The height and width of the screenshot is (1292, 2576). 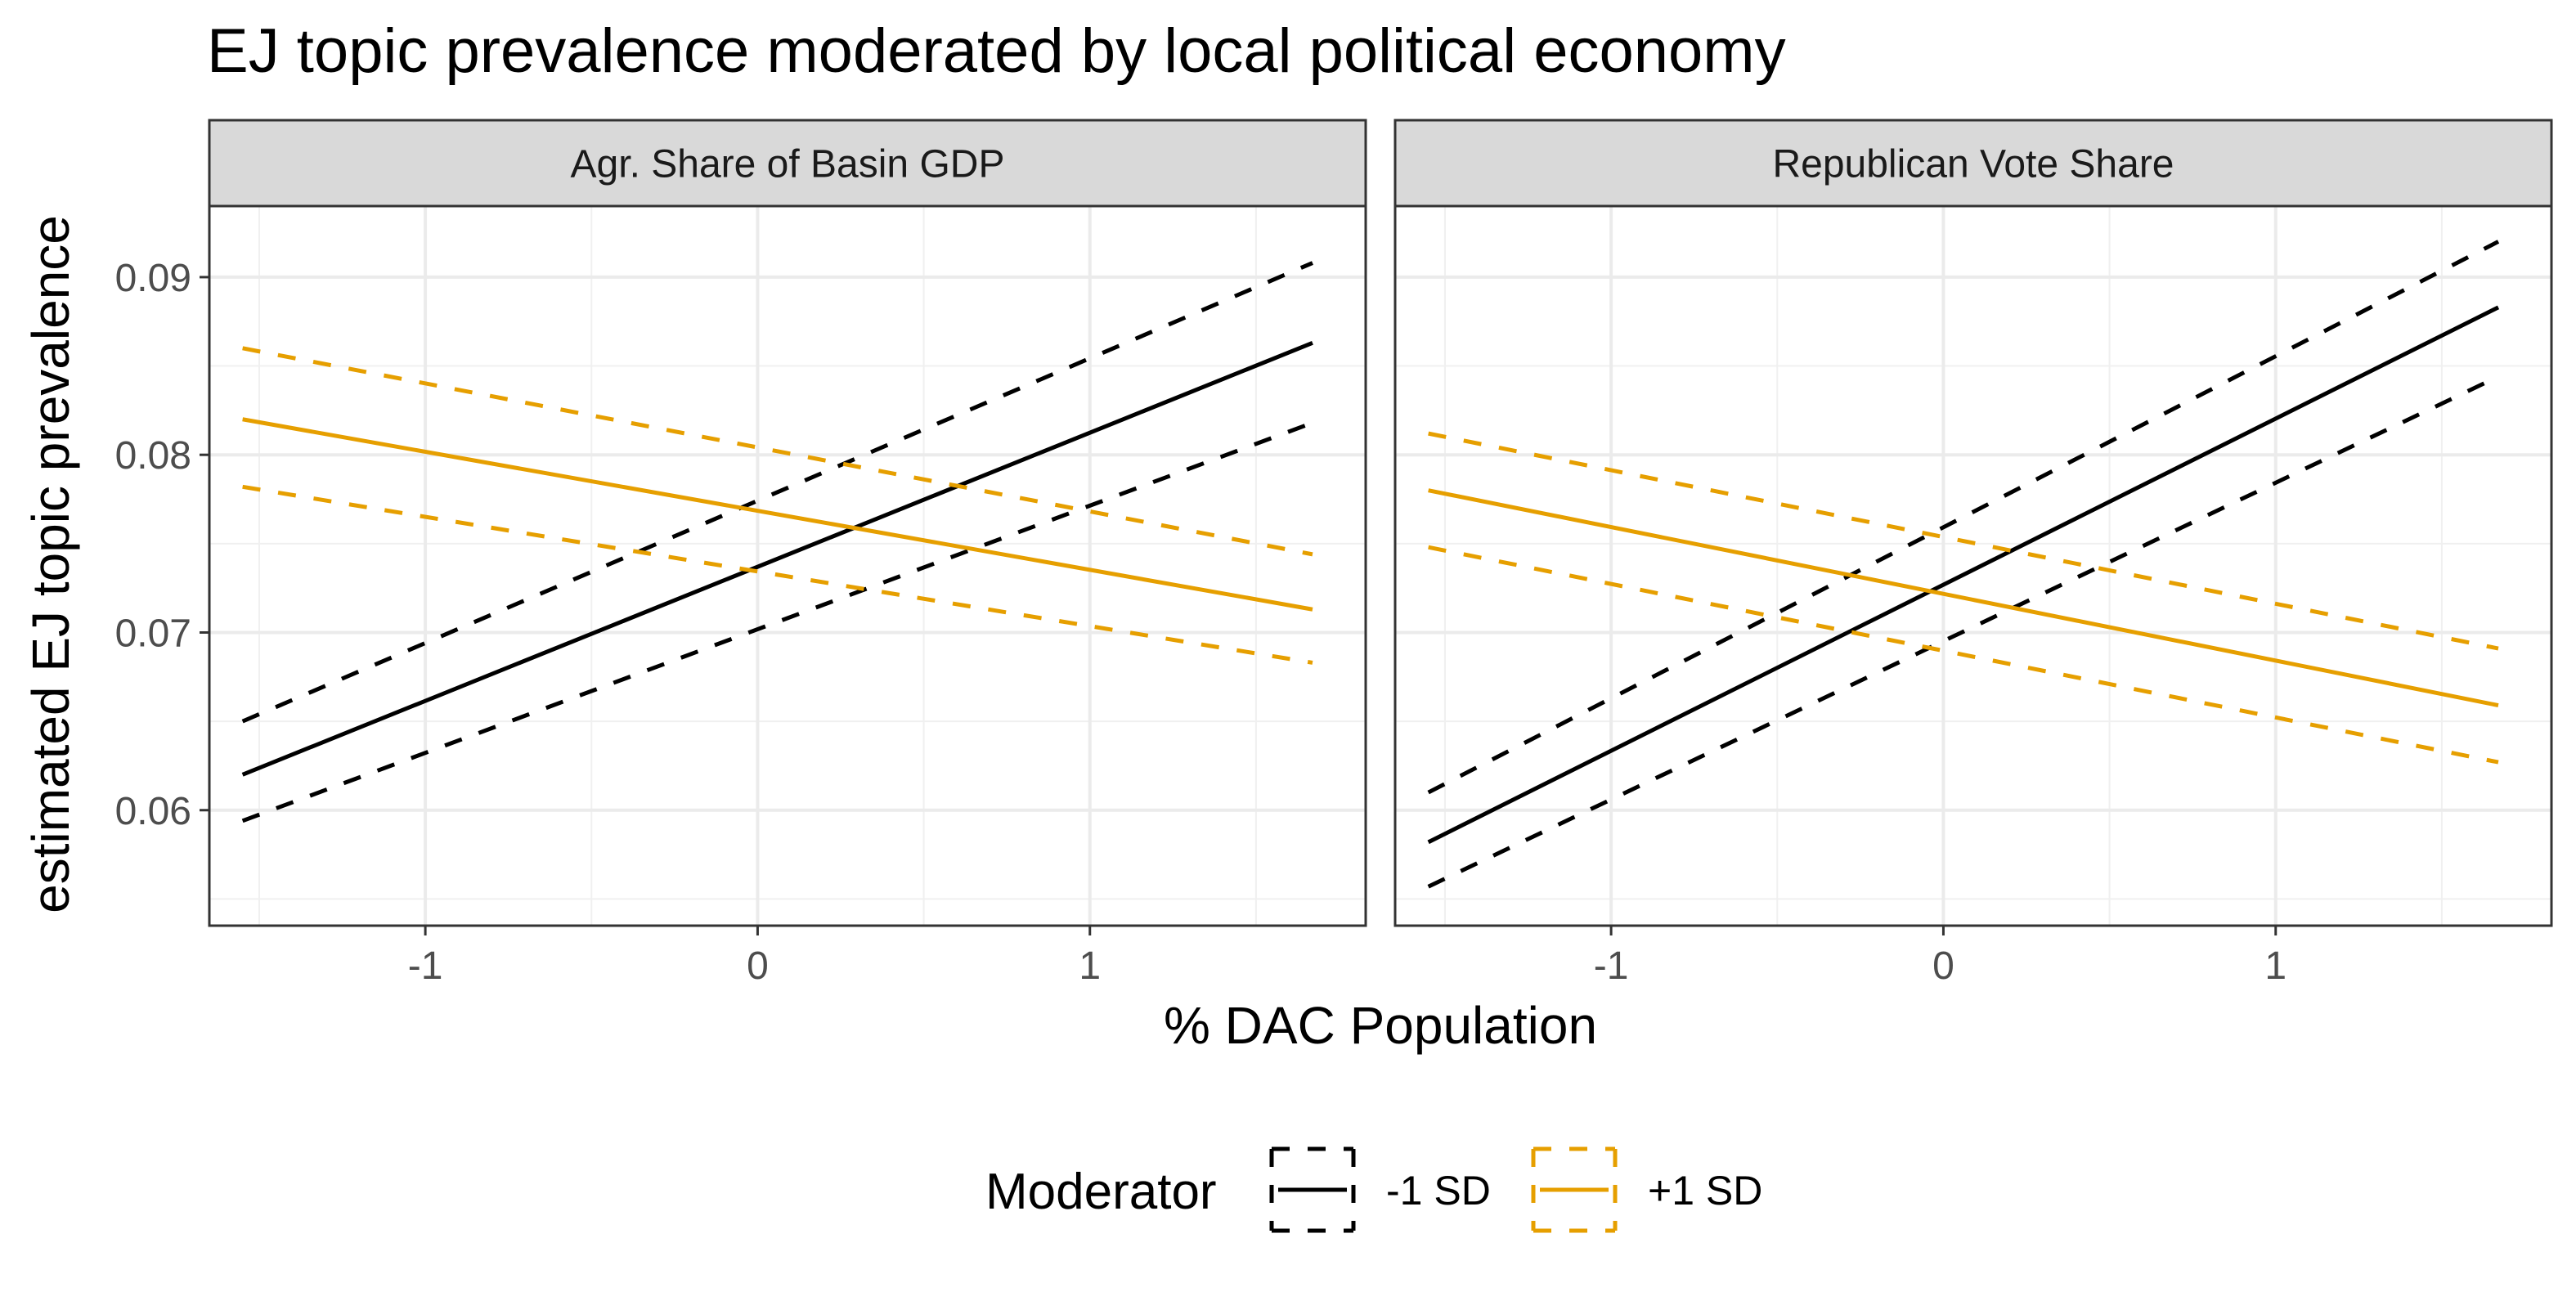 I want to click on y-tick-label: 0.08, so click(x=153, y=456).